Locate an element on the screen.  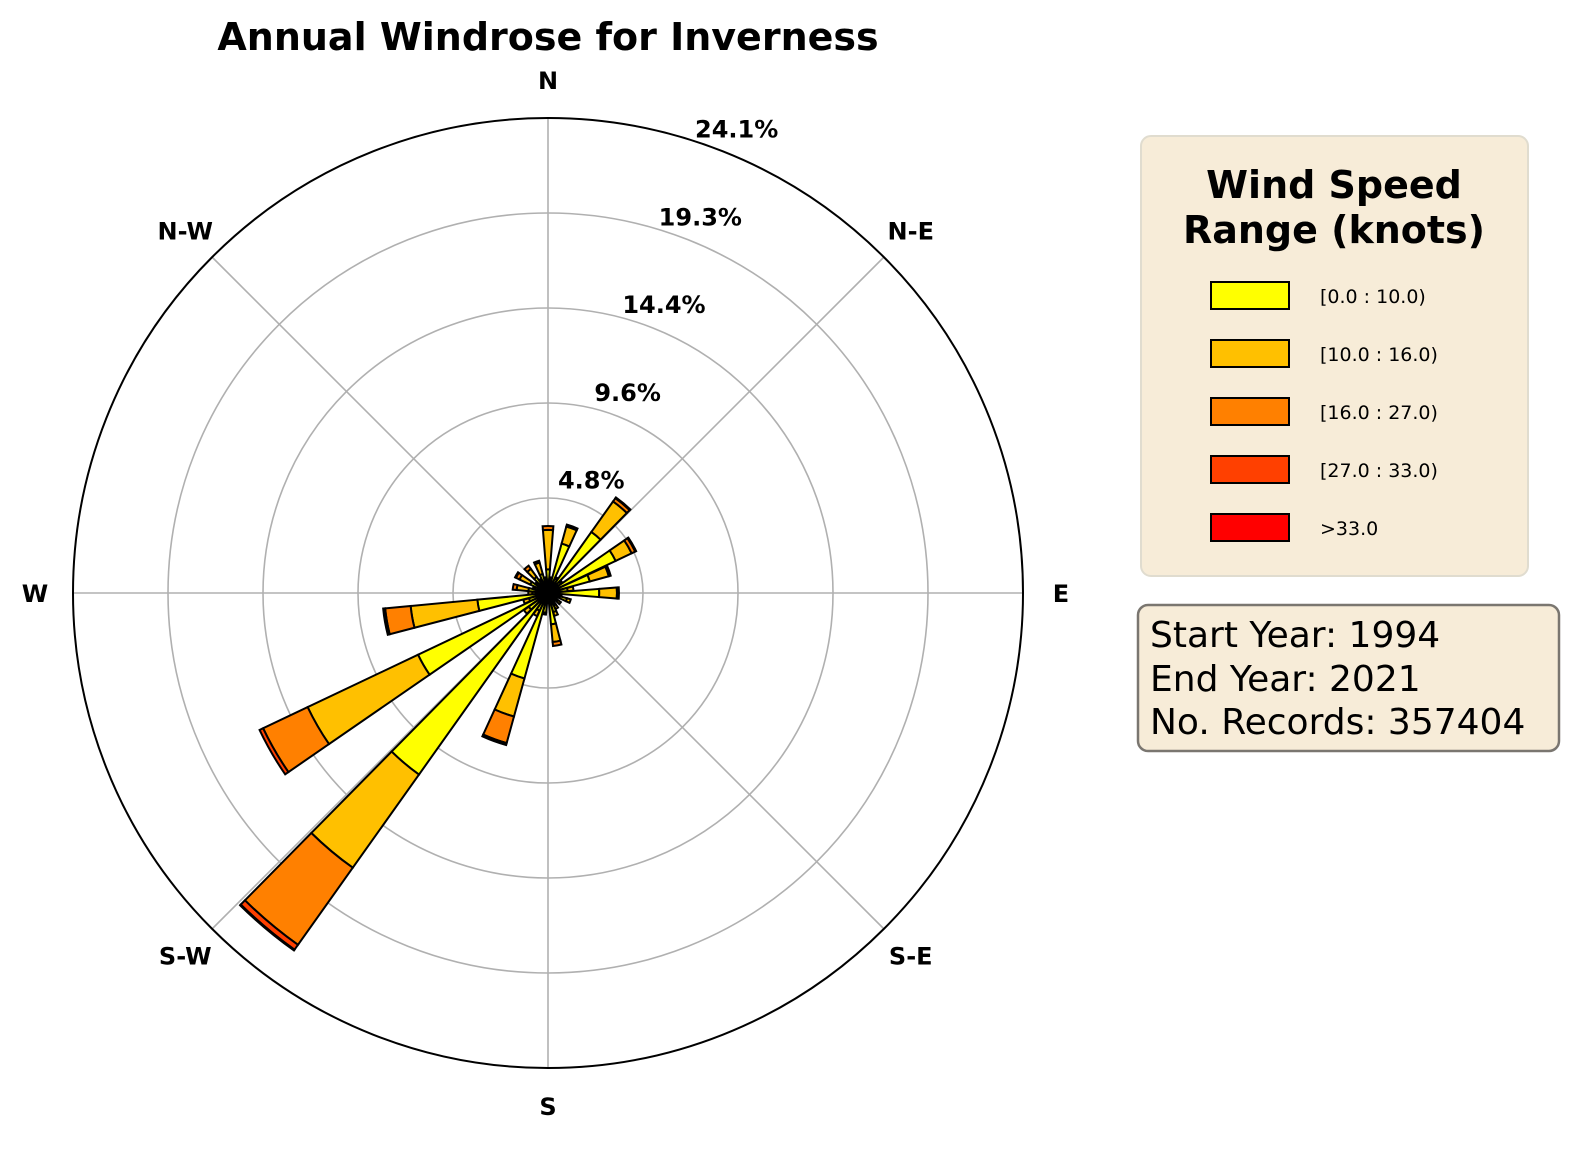
radial-tick-label: 19.3% is located at coordinates (700, 217).